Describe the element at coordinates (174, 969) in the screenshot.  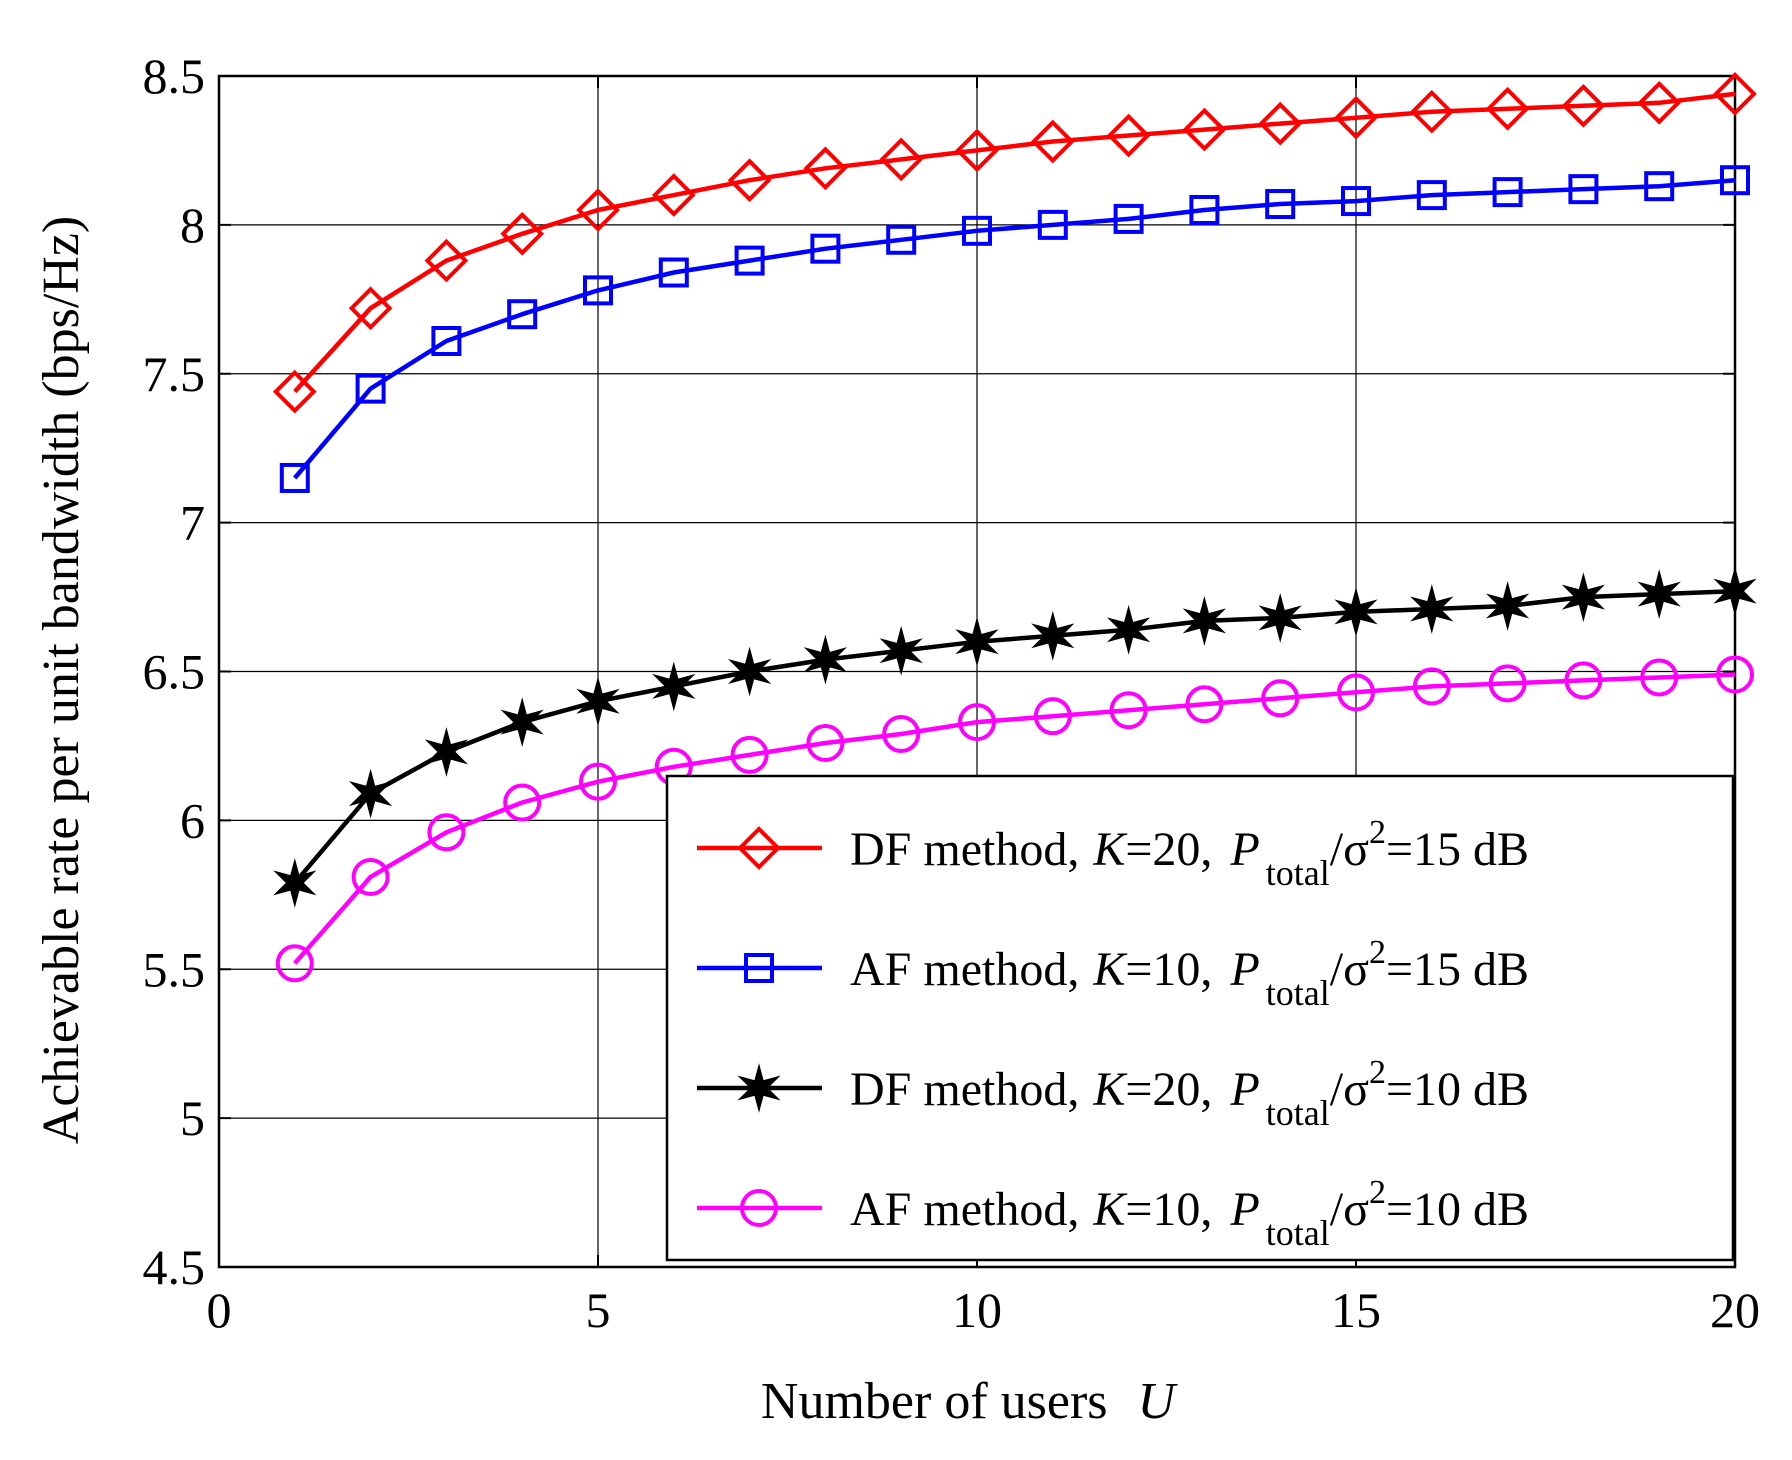
I see `y-tick-label: 5.5` at that location.